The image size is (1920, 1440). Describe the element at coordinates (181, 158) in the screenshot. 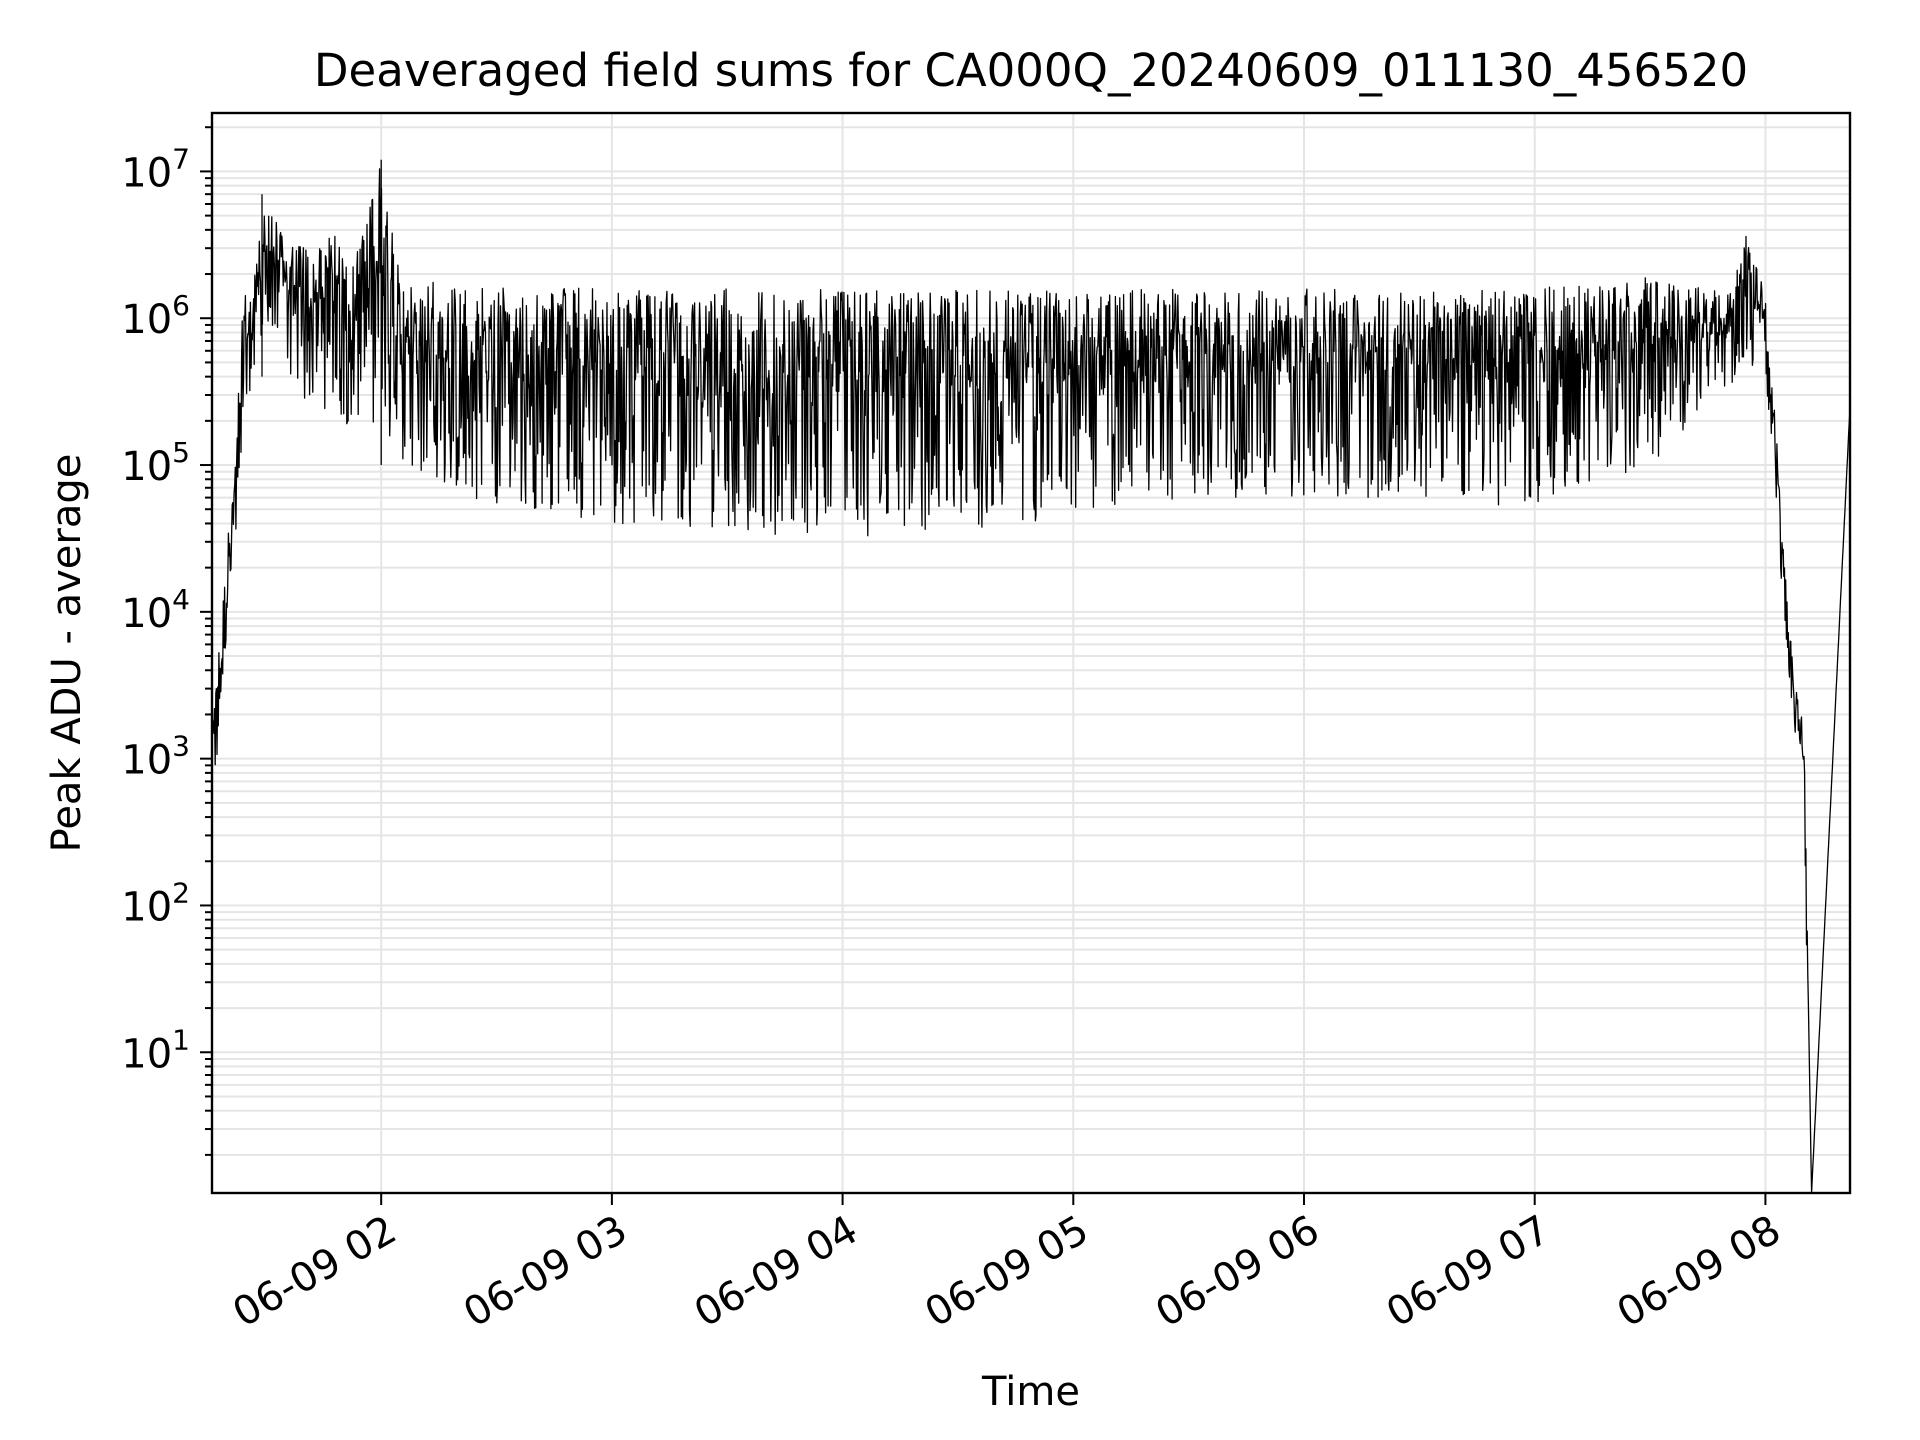

I see `y-tick-exponent: 7` at that location.